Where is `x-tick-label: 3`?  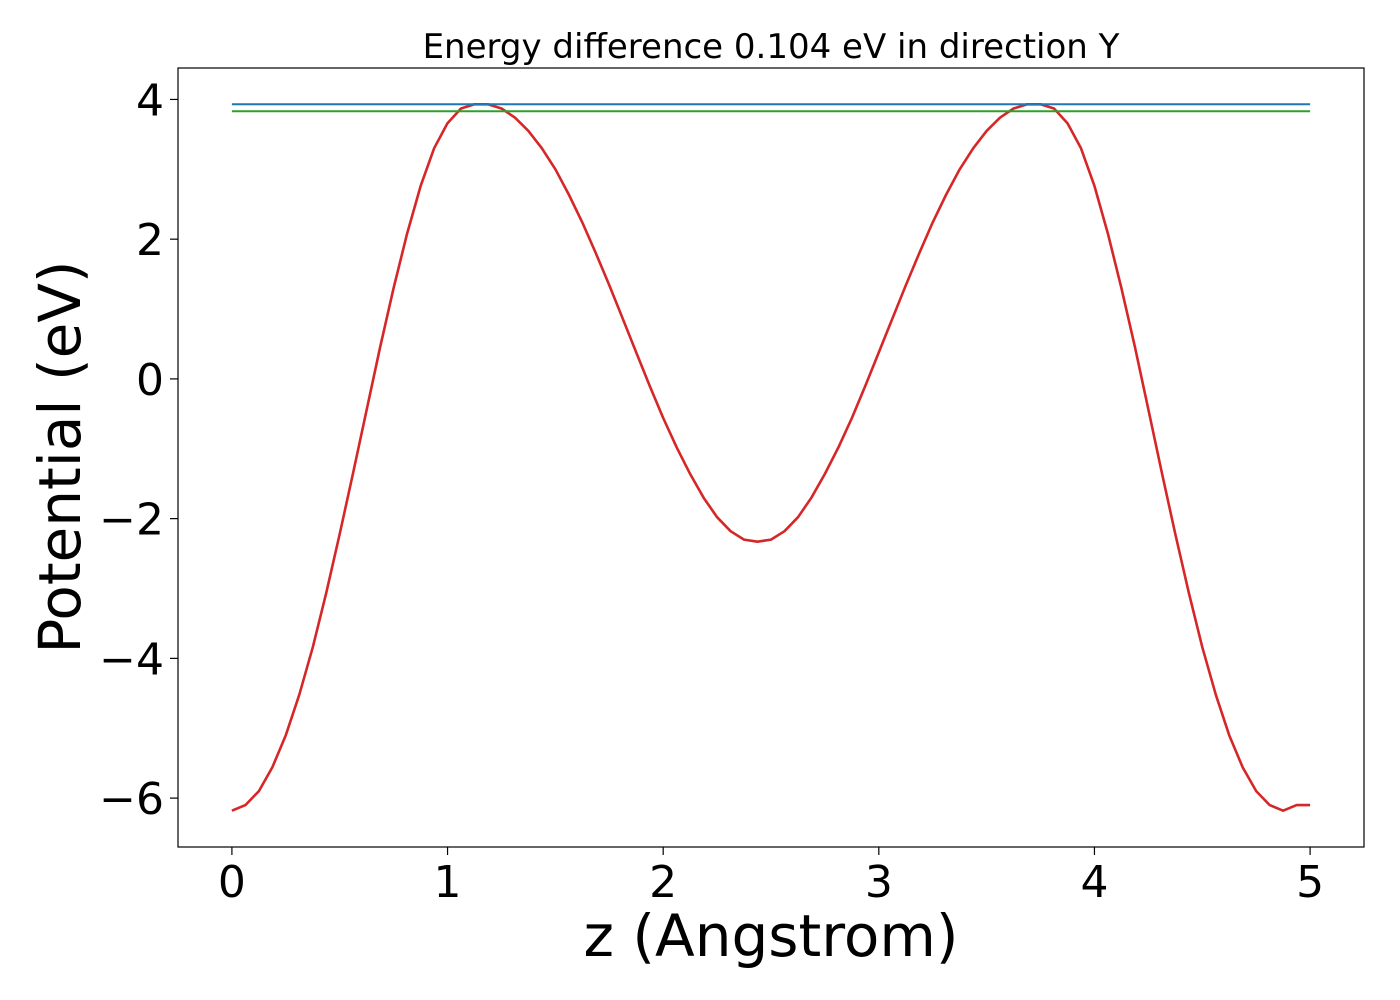
x-tick-label: 3 is located at coordinates (879, 882).